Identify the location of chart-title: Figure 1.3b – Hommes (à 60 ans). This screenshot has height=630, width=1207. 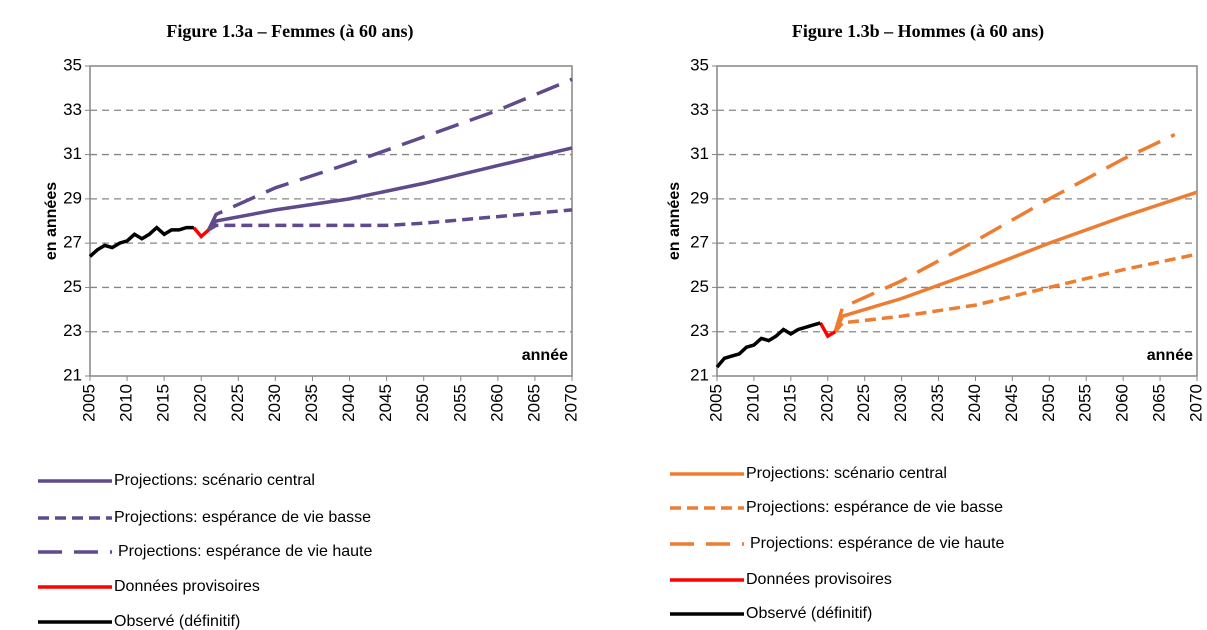
(918, 31).